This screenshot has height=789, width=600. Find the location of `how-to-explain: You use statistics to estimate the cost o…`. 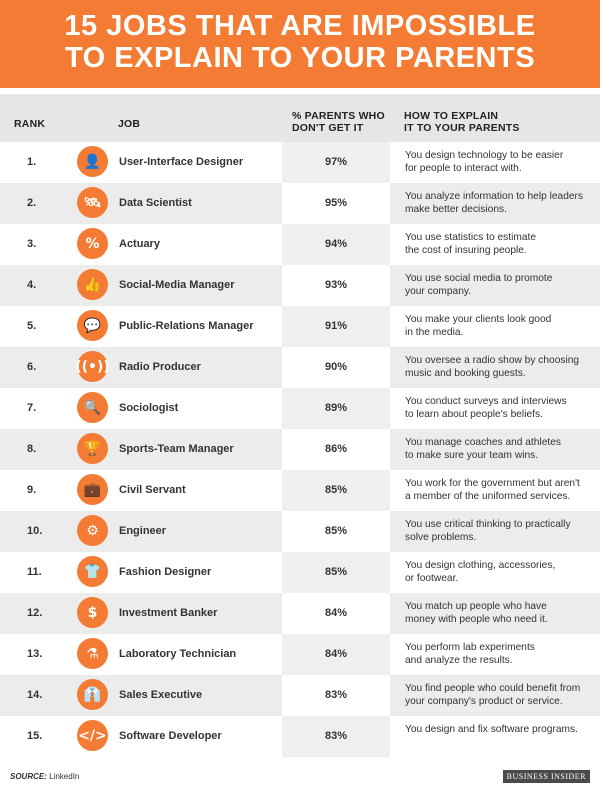

how-to-explain: You use statistics to estimate the cost o… is located at coordinates (499, 244).